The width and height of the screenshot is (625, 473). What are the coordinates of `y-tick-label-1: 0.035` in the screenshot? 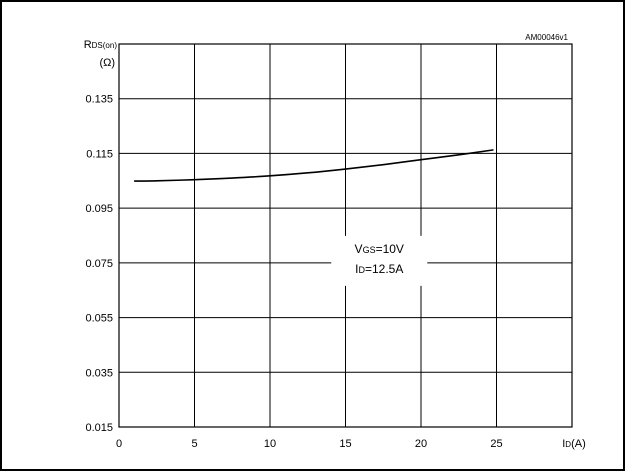 It's located at (99, 373).